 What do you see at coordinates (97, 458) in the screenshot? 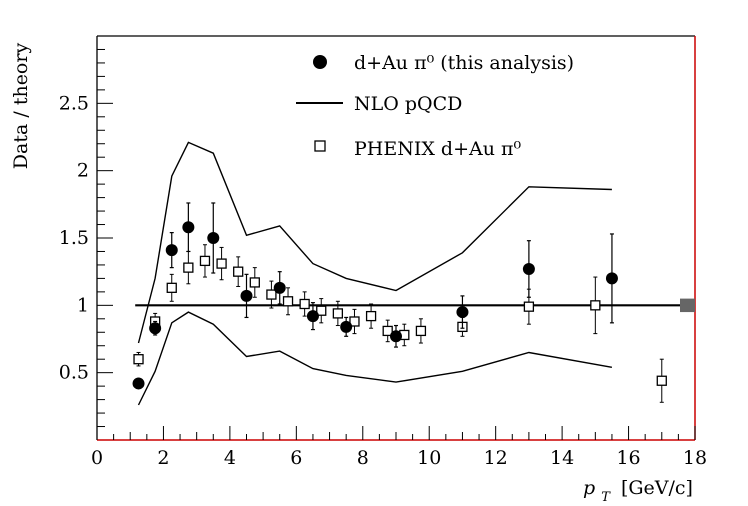
I see `x-tick-label: 0` at bounding box center [97, 458].